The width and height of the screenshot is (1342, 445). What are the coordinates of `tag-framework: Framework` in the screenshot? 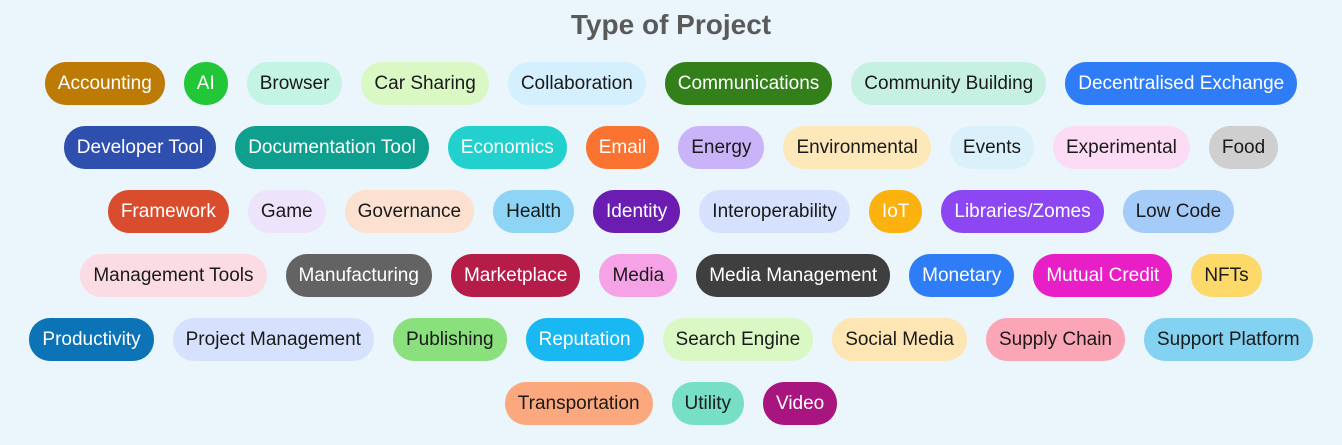 It's located at (168, 211).